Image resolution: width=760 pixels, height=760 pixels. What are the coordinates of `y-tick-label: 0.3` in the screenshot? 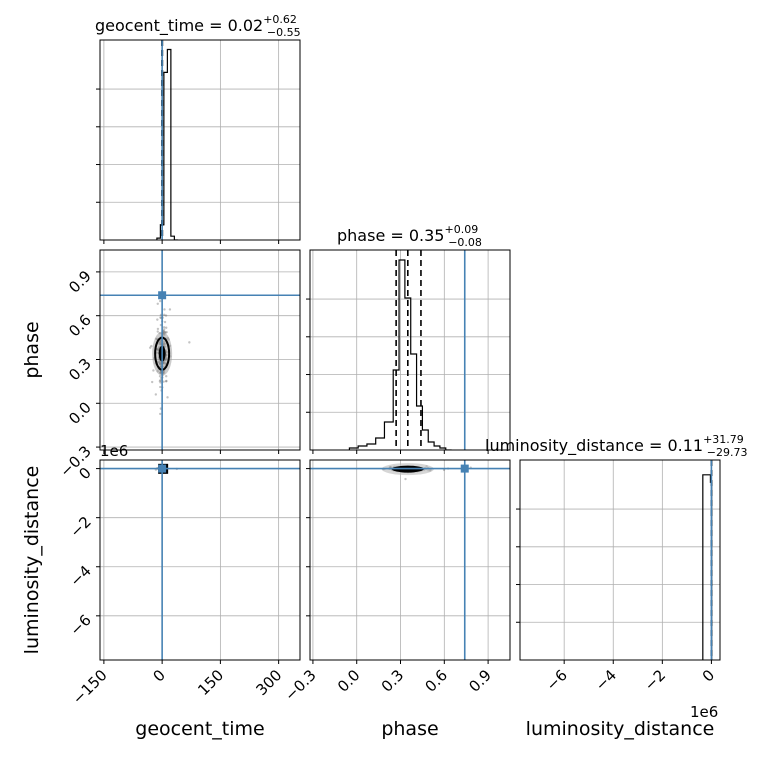 It's located at (80, 370).